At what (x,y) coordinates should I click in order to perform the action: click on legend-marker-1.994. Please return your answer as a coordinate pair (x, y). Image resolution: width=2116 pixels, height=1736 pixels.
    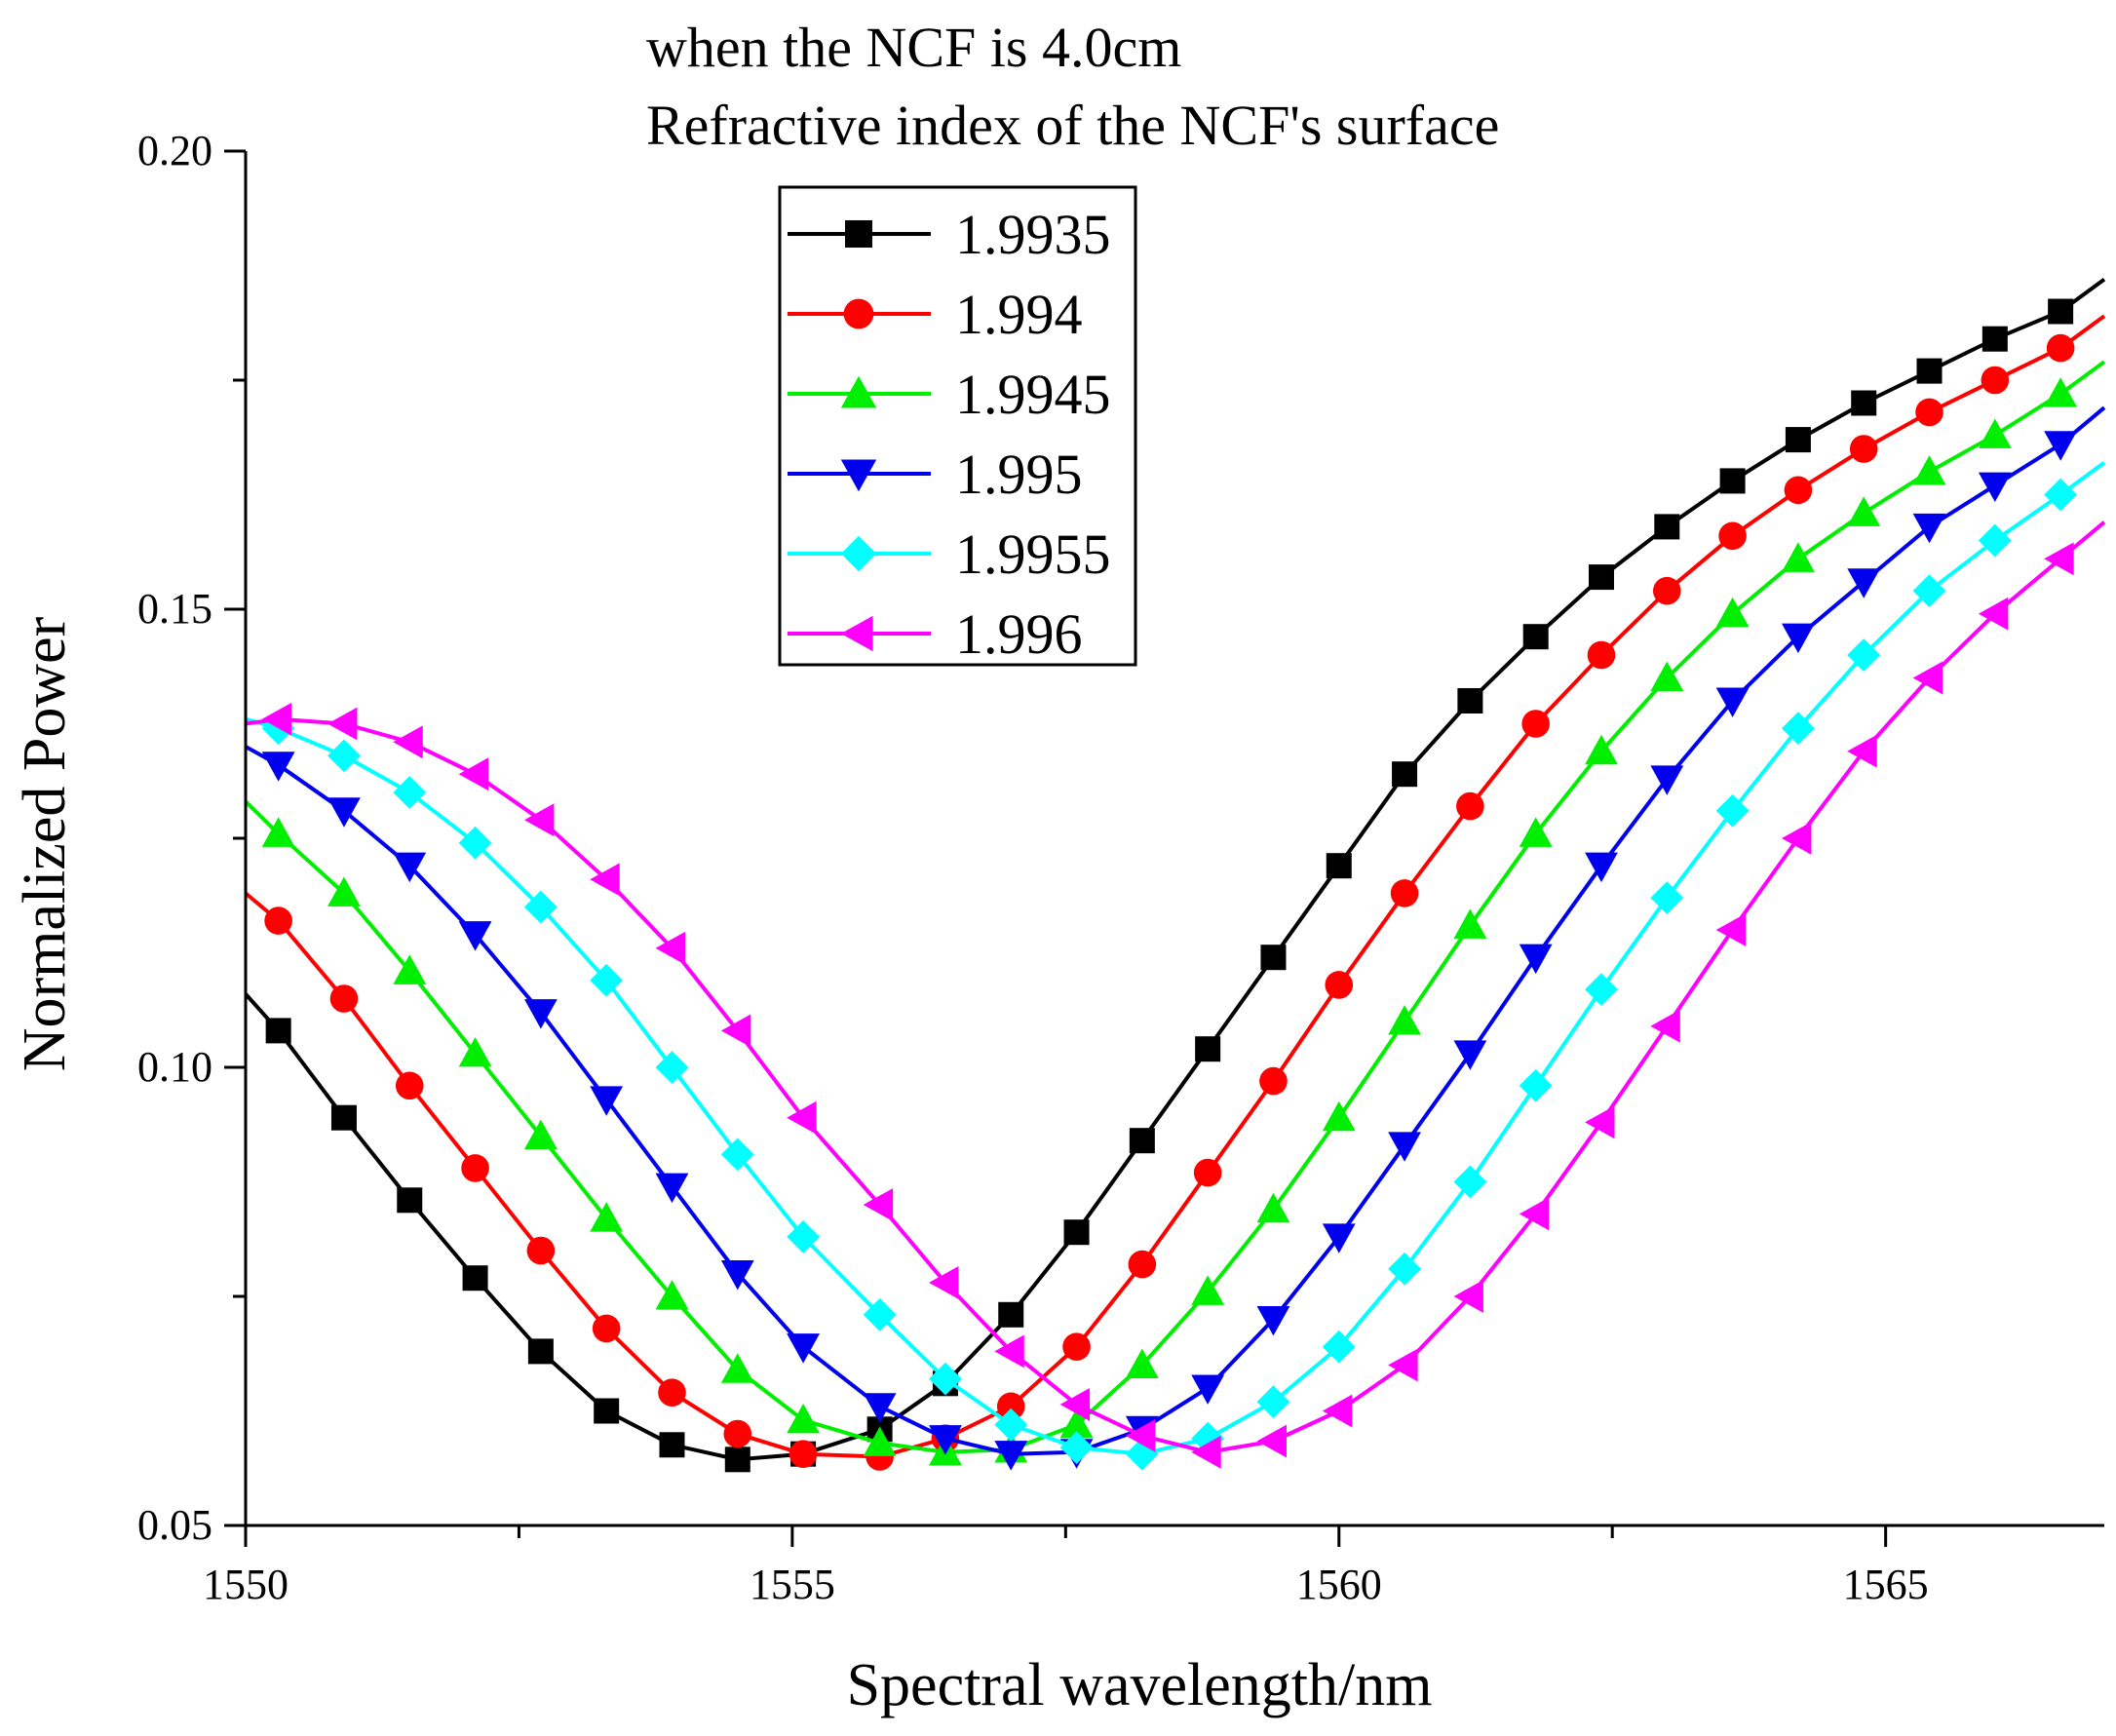
    Looking at the image, I should click on (858, 313).